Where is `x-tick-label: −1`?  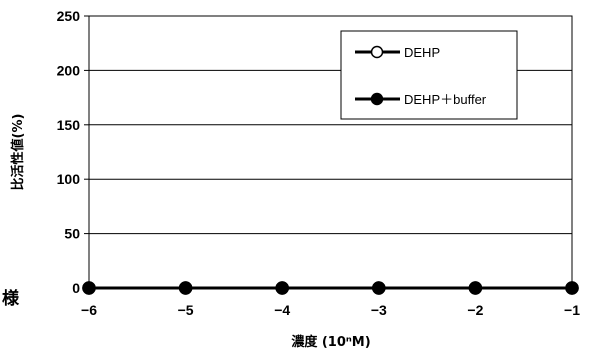 x-tick-label: −1 is located at coordinates (572, 310).